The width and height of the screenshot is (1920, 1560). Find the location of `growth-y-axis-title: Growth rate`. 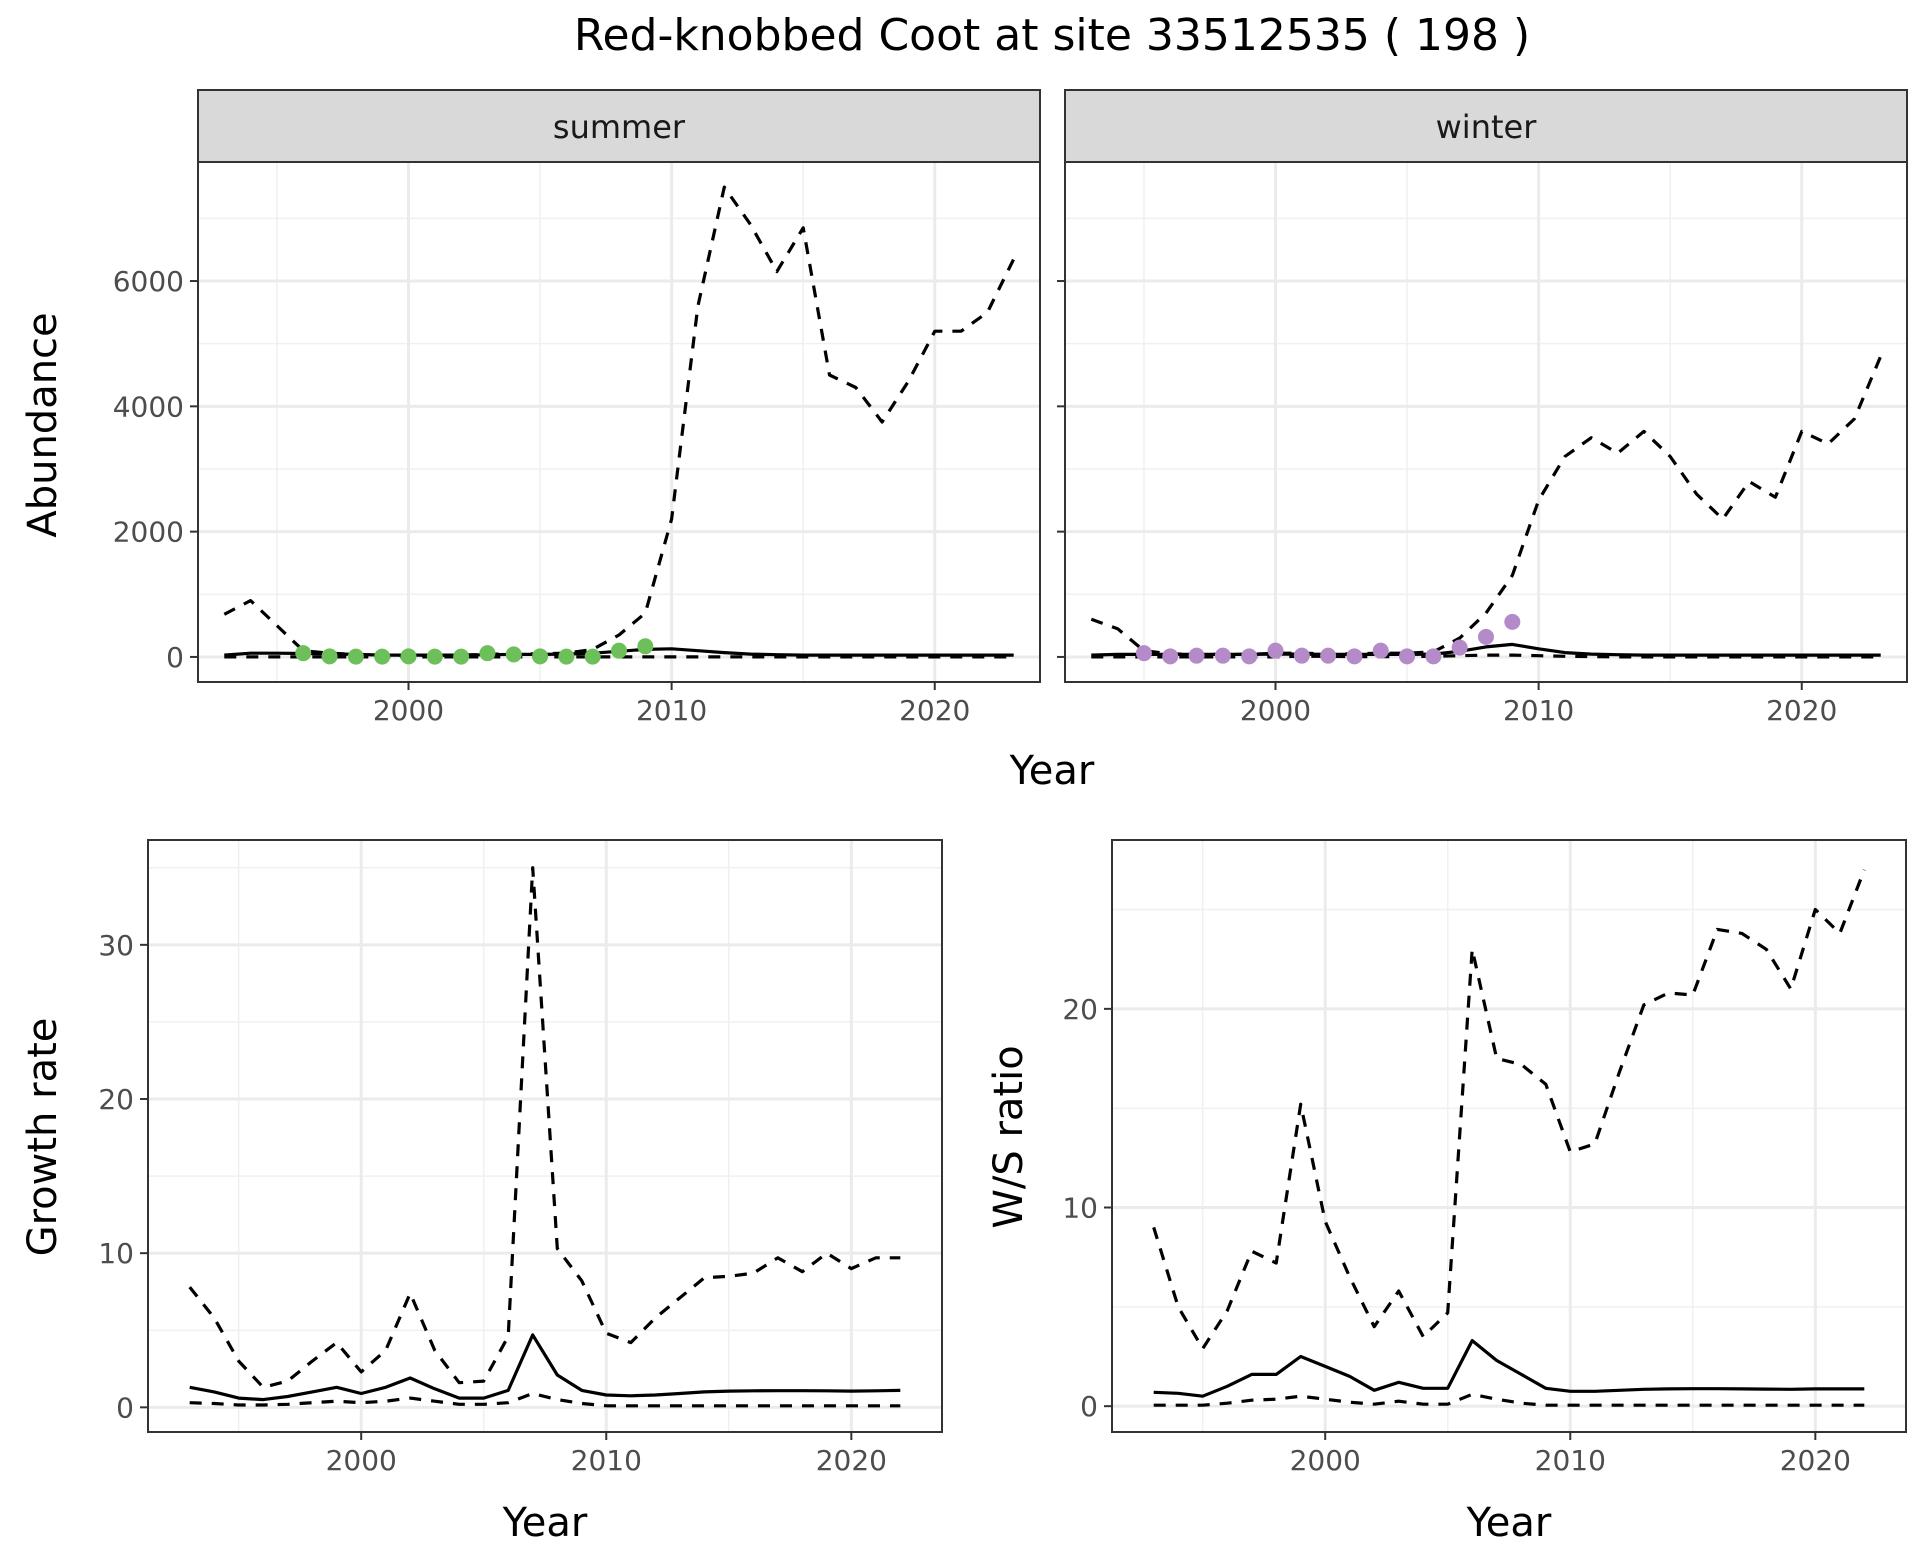

growth-y-axis-title: Growth rate is located at coordinates (43, 1137).